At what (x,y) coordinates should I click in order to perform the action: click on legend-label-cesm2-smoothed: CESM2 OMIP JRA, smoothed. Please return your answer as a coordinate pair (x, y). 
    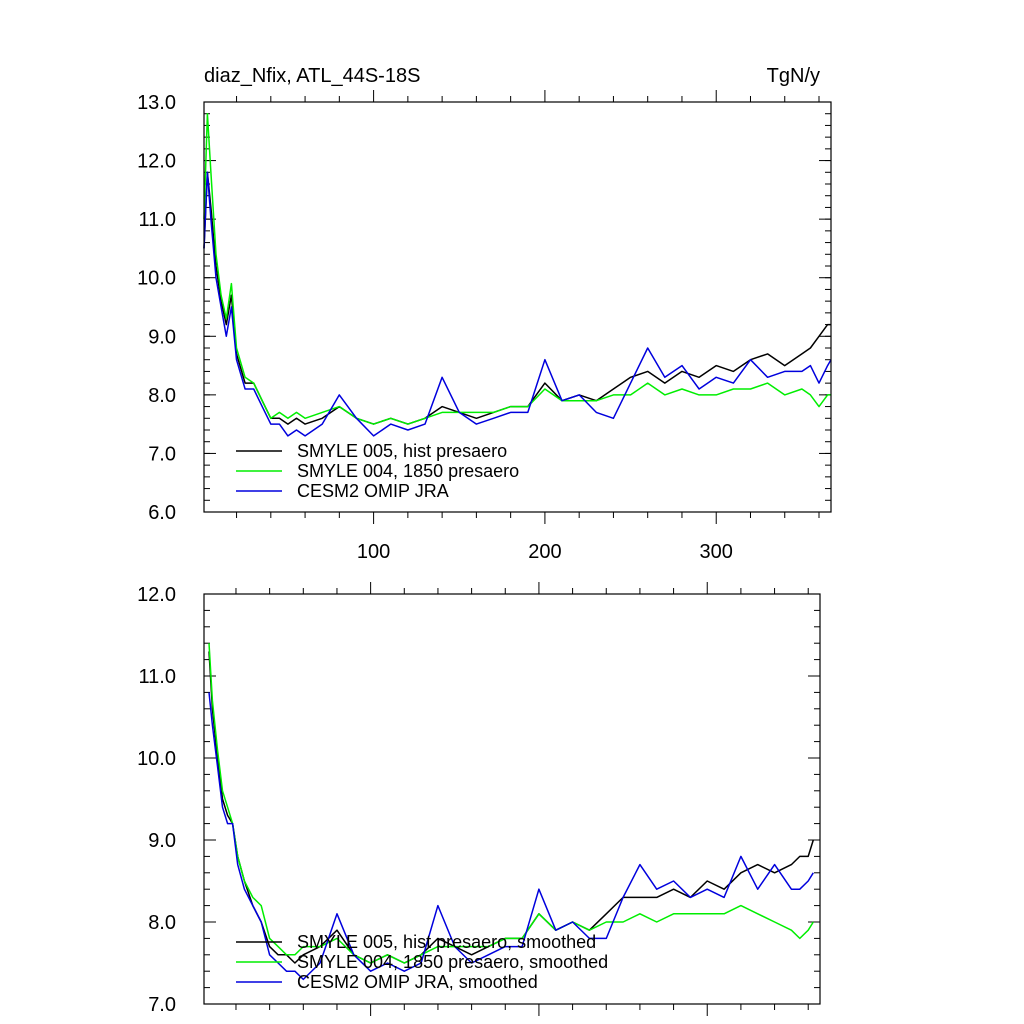
    Looking at the image, I should click on (417, 982).